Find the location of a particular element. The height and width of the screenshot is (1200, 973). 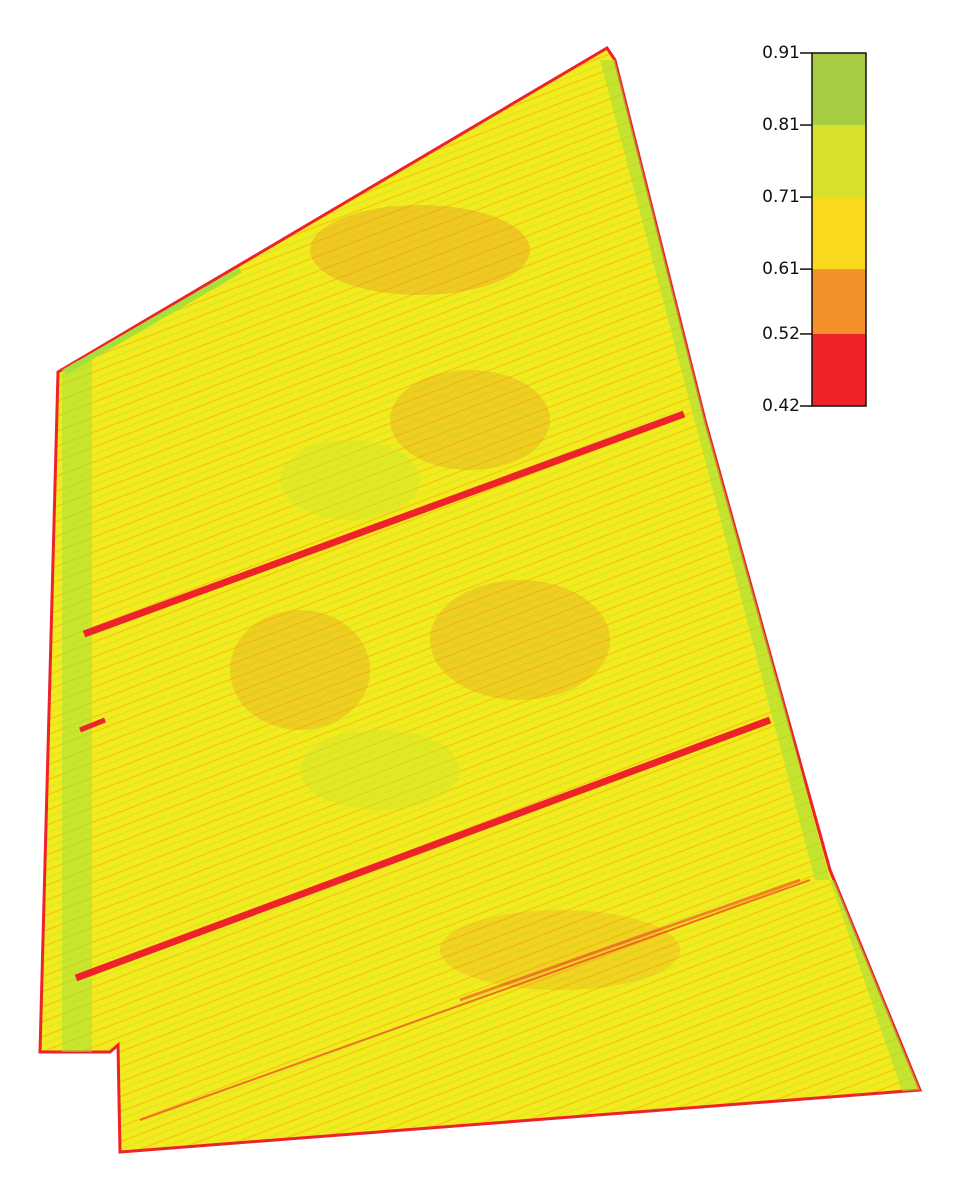

legend-tick-label: 0.61 is located at coordinates (781, 269).